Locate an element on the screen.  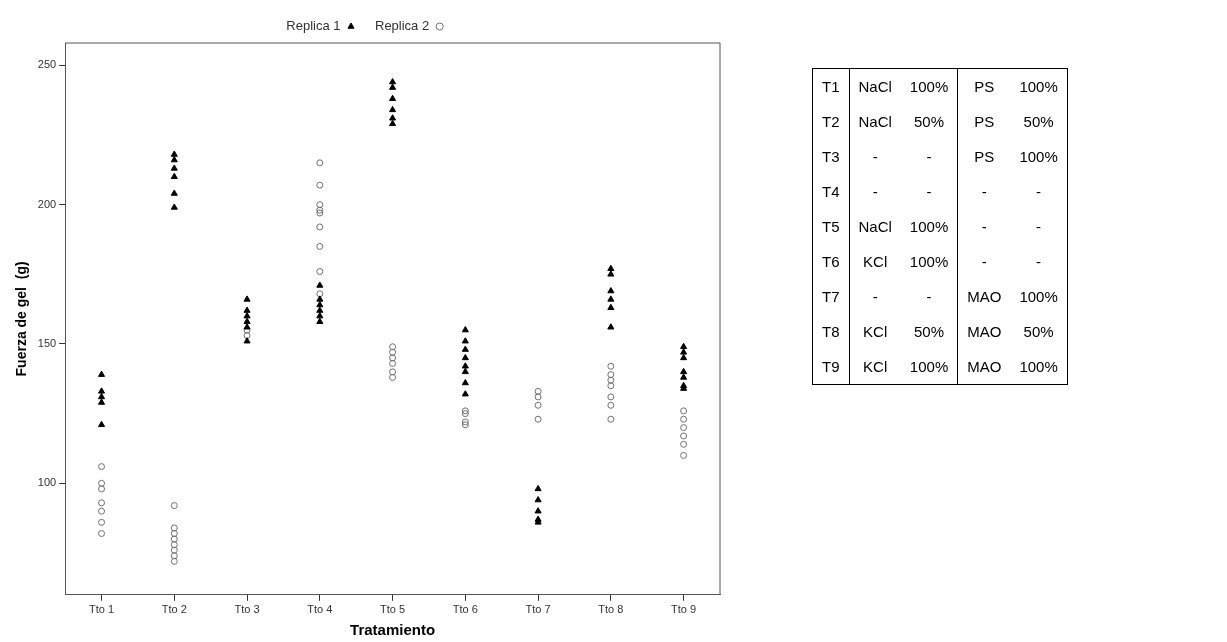
x-tick-label: Tto 6 is located at coordinates (465, 609).